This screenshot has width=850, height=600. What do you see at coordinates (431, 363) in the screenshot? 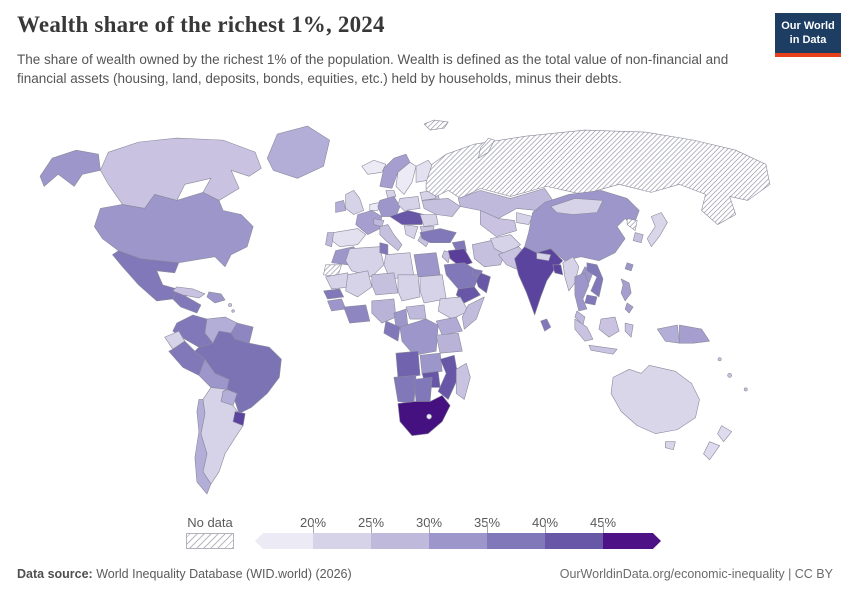
I see `region-zambia` at bounding box center [431, 363].